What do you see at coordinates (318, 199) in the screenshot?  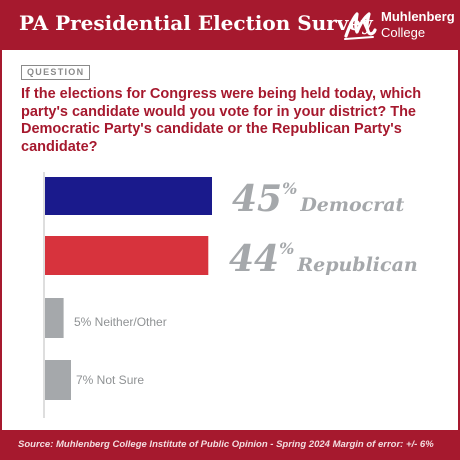 I see `bar-label: 45%Democrat` at bounding box center [318, 199].